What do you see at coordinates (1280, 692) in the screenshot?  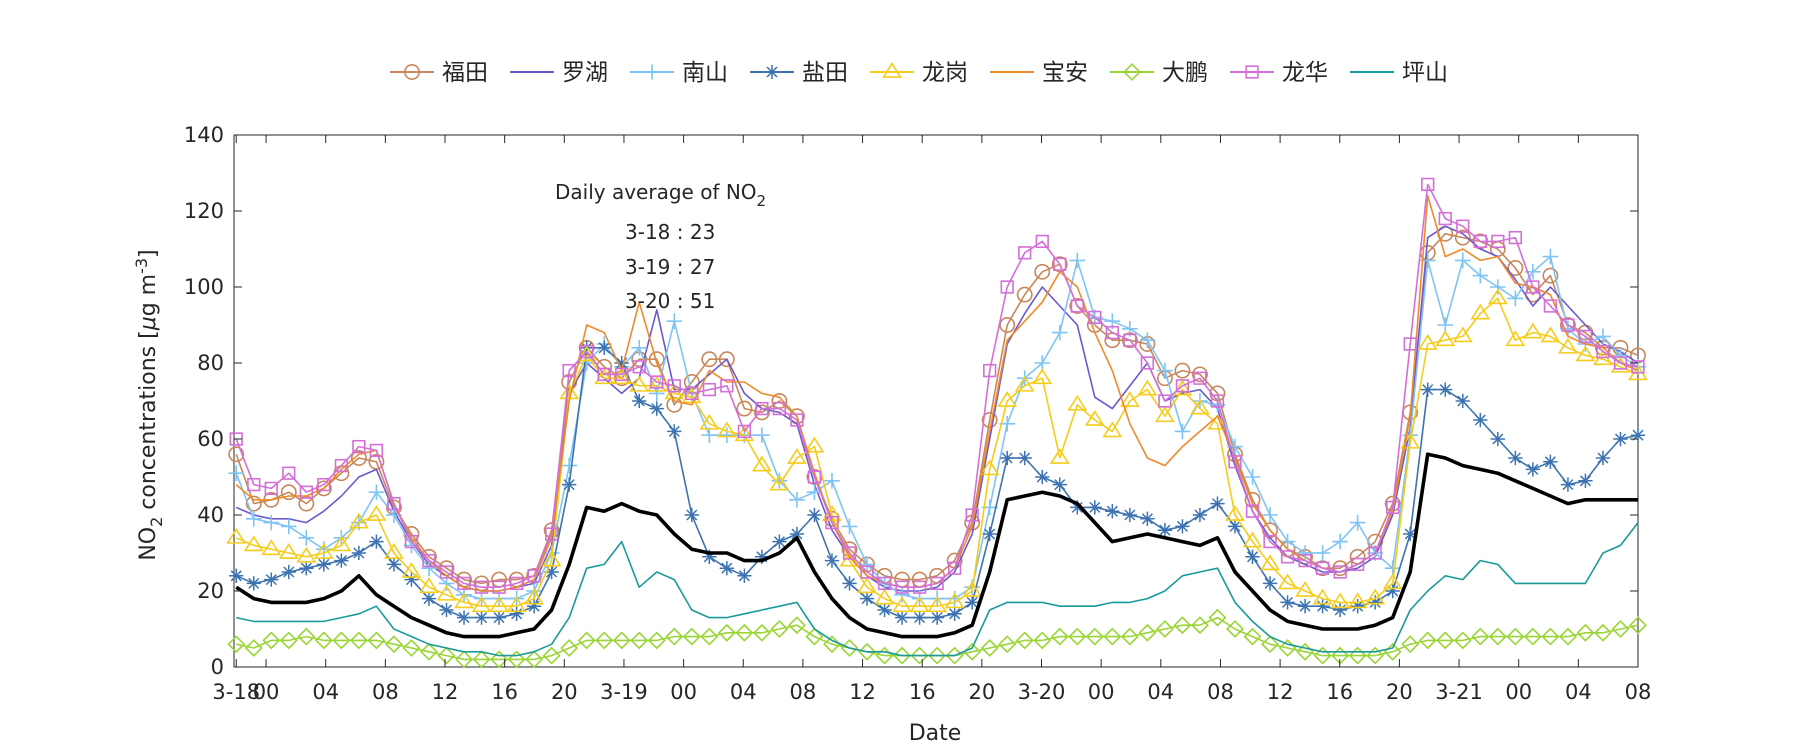 I see `x-tick-label: 12` at bounding box center [1280, 692].